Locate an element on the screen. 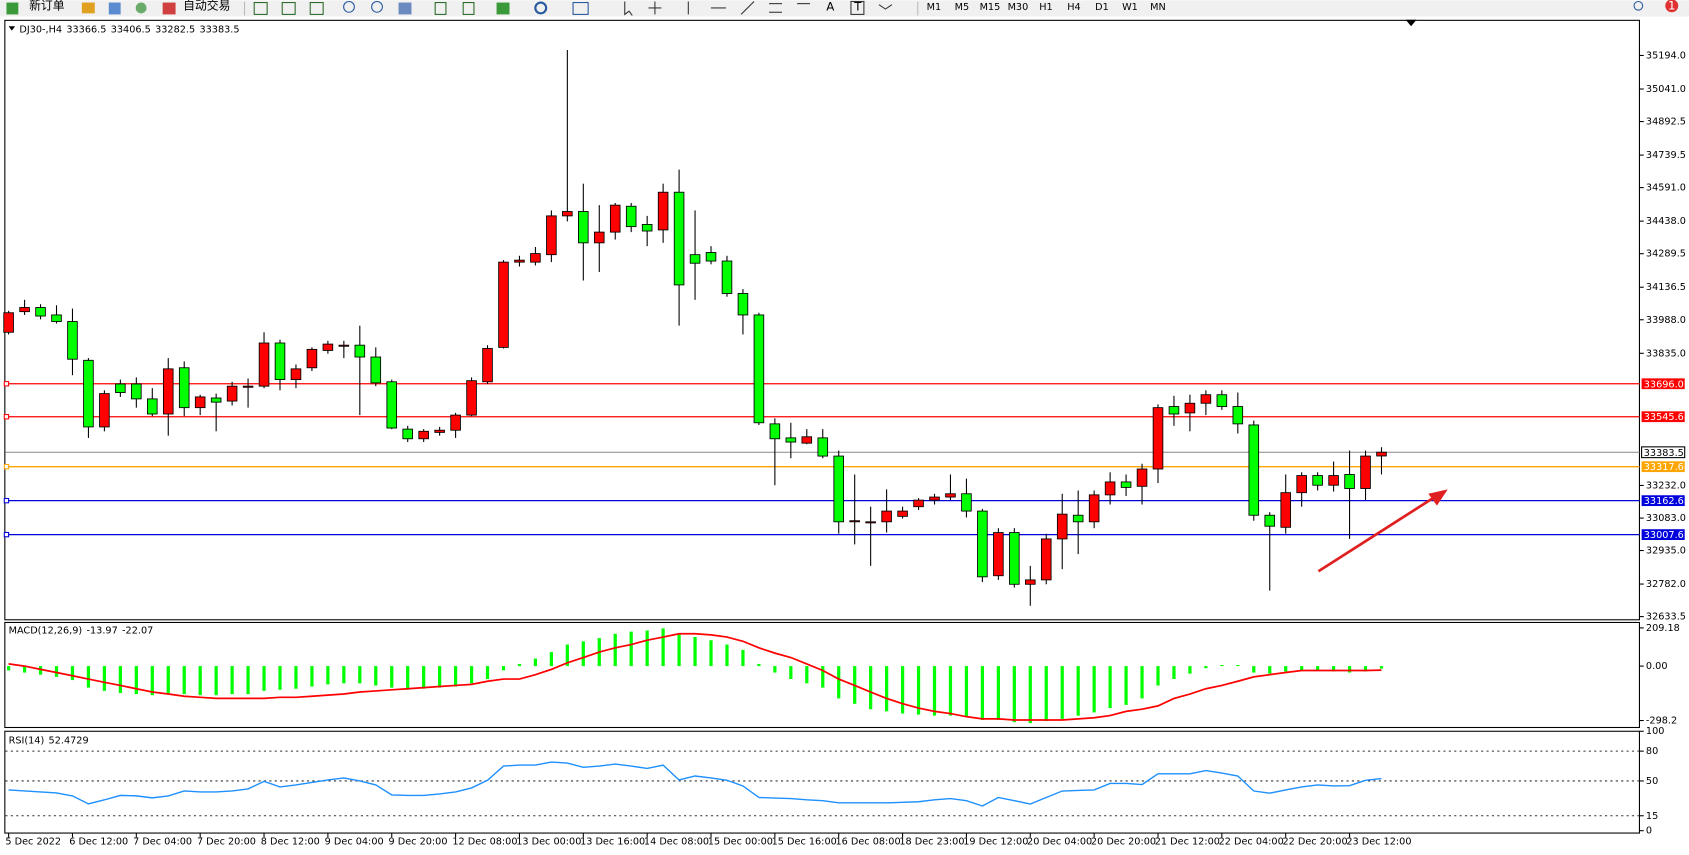 This screenshot has height=855, width=1689. timeframe-button: M1 is located at coordinates (934, 7).